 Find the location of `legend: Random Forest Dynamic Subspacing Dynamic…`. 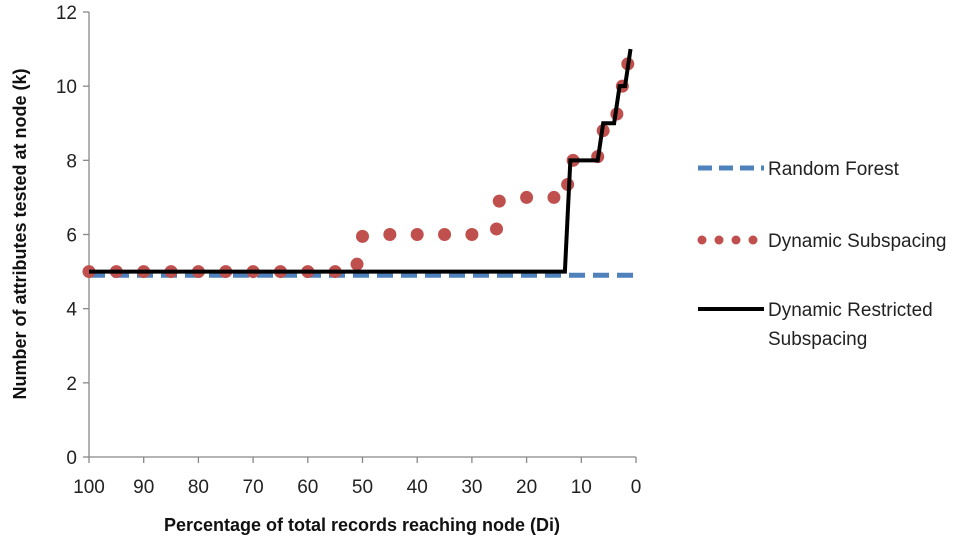

legend: Random Forest Dynamic Subspacing Dynamic… is located at coordinates (821, 254).